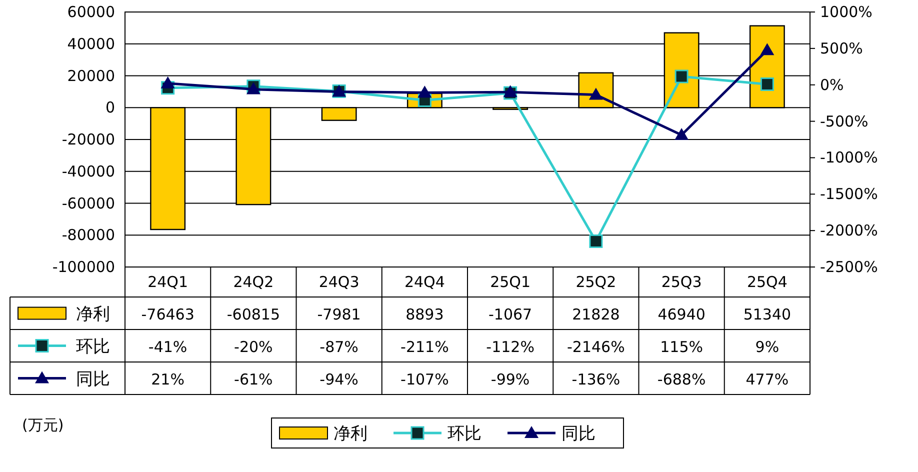 This screenshot has width=918, height=472. What do you see at coordinates (424, 347) in the screenshot?
I see `data-label: -211%` at bounding box center [424, 347].